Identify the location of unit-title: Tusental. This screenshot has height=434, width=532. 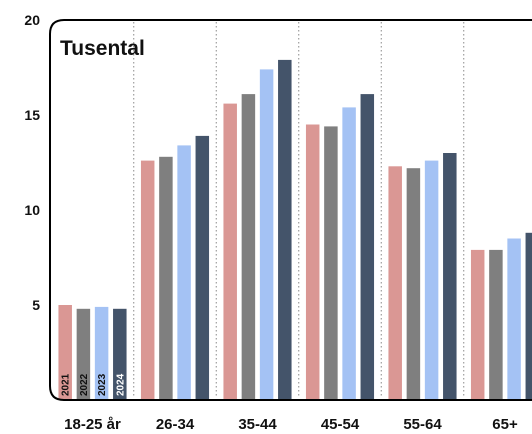
(102, 48).